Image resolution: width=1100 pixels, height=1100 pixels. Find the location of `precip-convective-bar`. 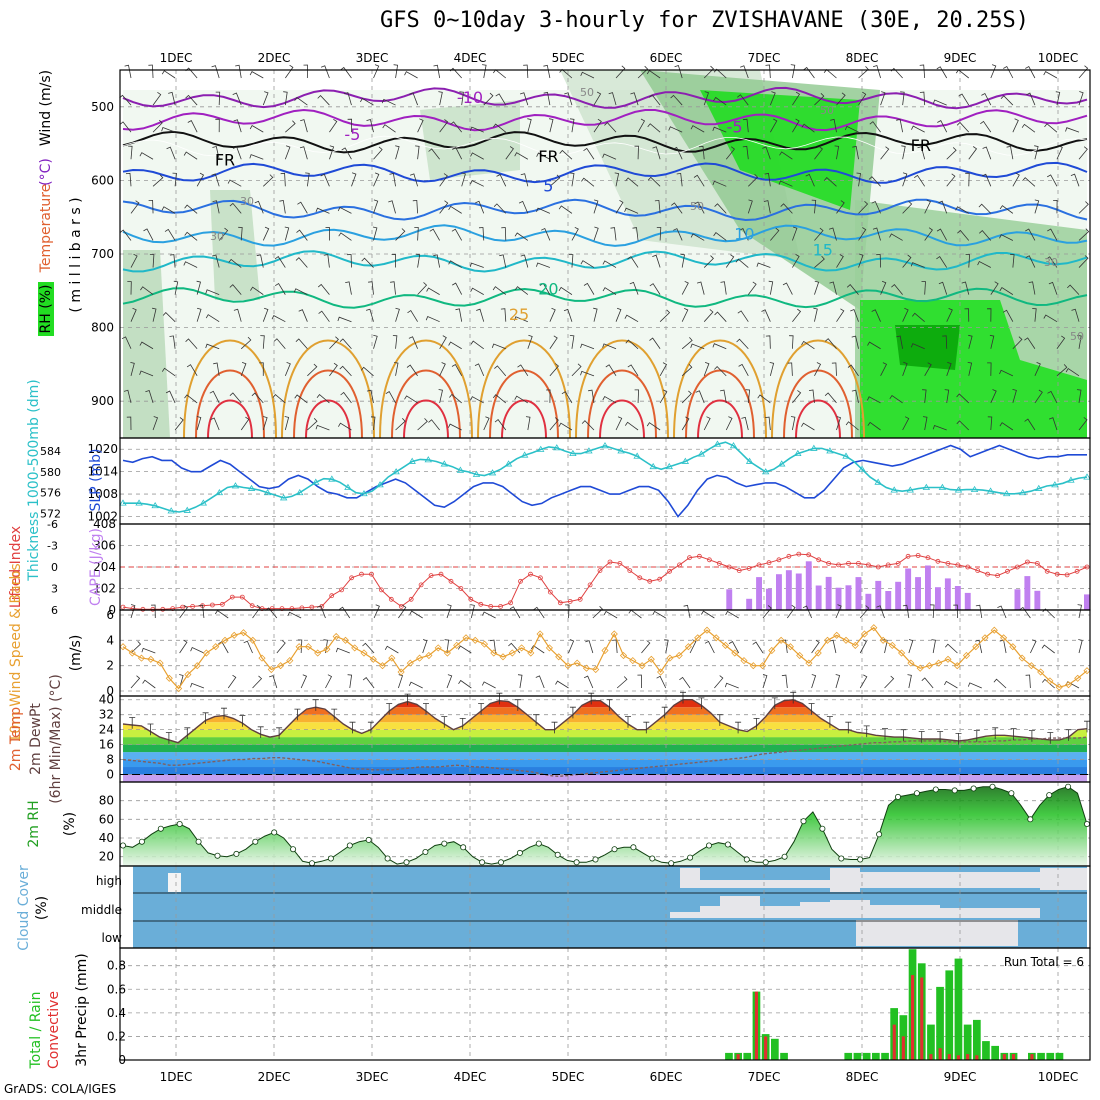

precip-convective-bar is located at coordinates (1014, 1057).